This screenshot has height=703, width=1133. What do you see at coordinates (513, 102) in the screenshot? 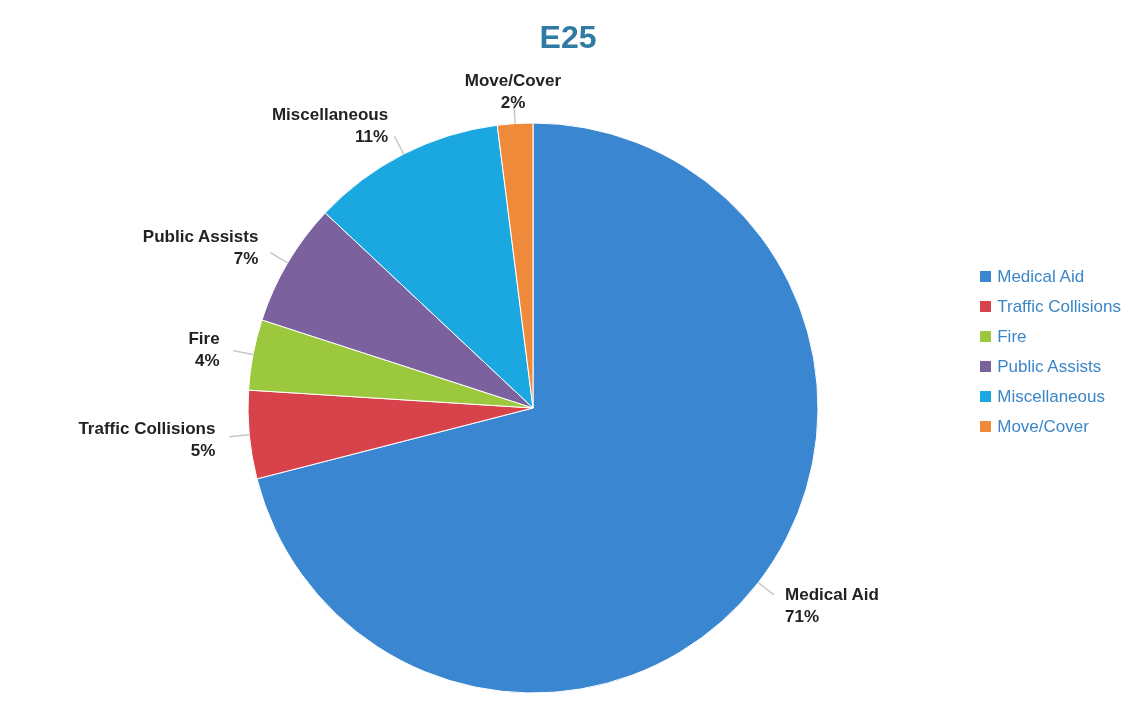
I see `data-label: 2%` at bounding box center [513, 102].